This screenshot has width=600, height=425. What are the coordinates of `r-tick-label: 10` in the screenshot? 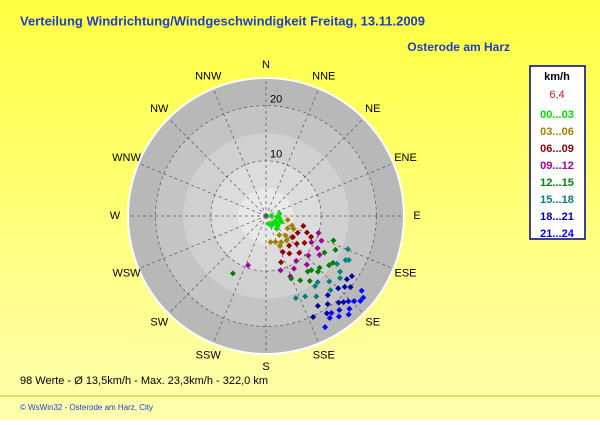 It's located at (276, 155).